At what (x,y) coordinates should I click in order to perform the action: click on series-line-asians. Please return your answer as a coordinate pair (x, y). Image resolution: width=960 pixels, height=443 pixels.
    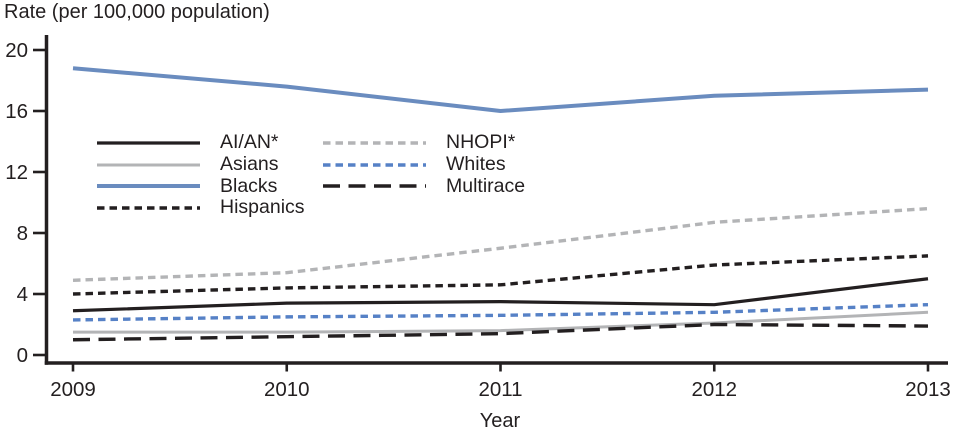
    Looking at the image, I should click on (501, 322).